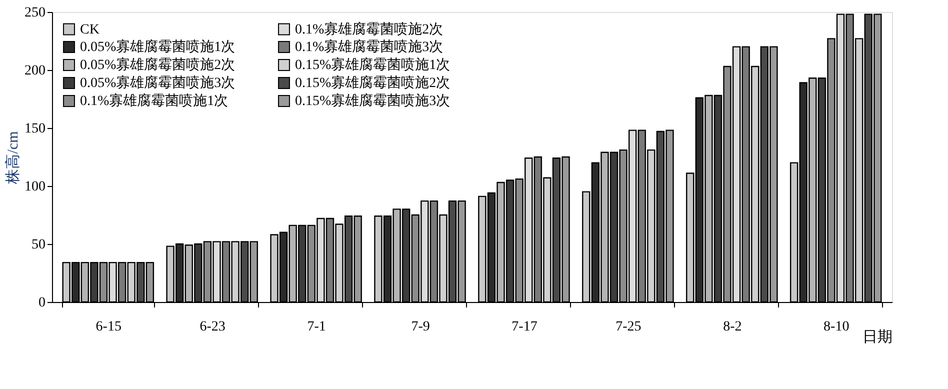 This screenshot has width=948, height=389. What do you see at coordinates (109, 327) in the screenshot?
I see `x-tick-label: 6-15` at bounding box center [109, 327].